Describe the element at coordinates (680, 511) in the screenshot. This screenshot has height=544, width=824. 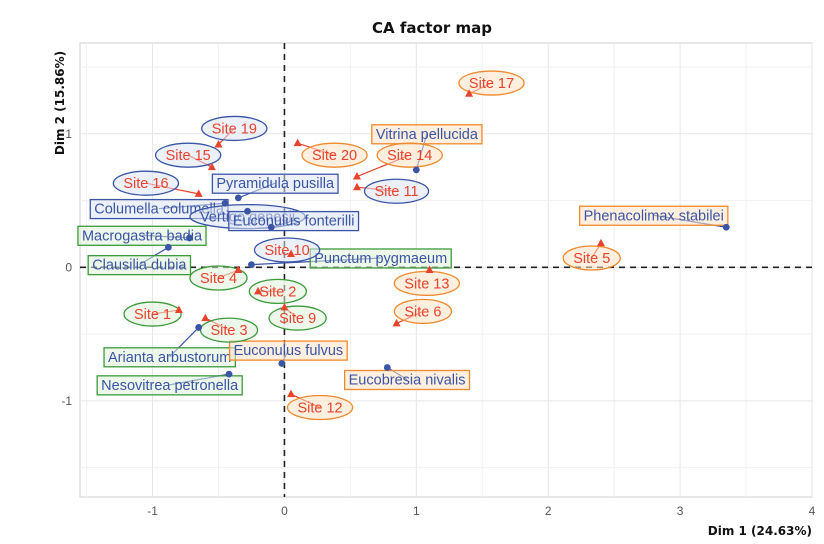
I see `x-tick-label: 3` at that location.